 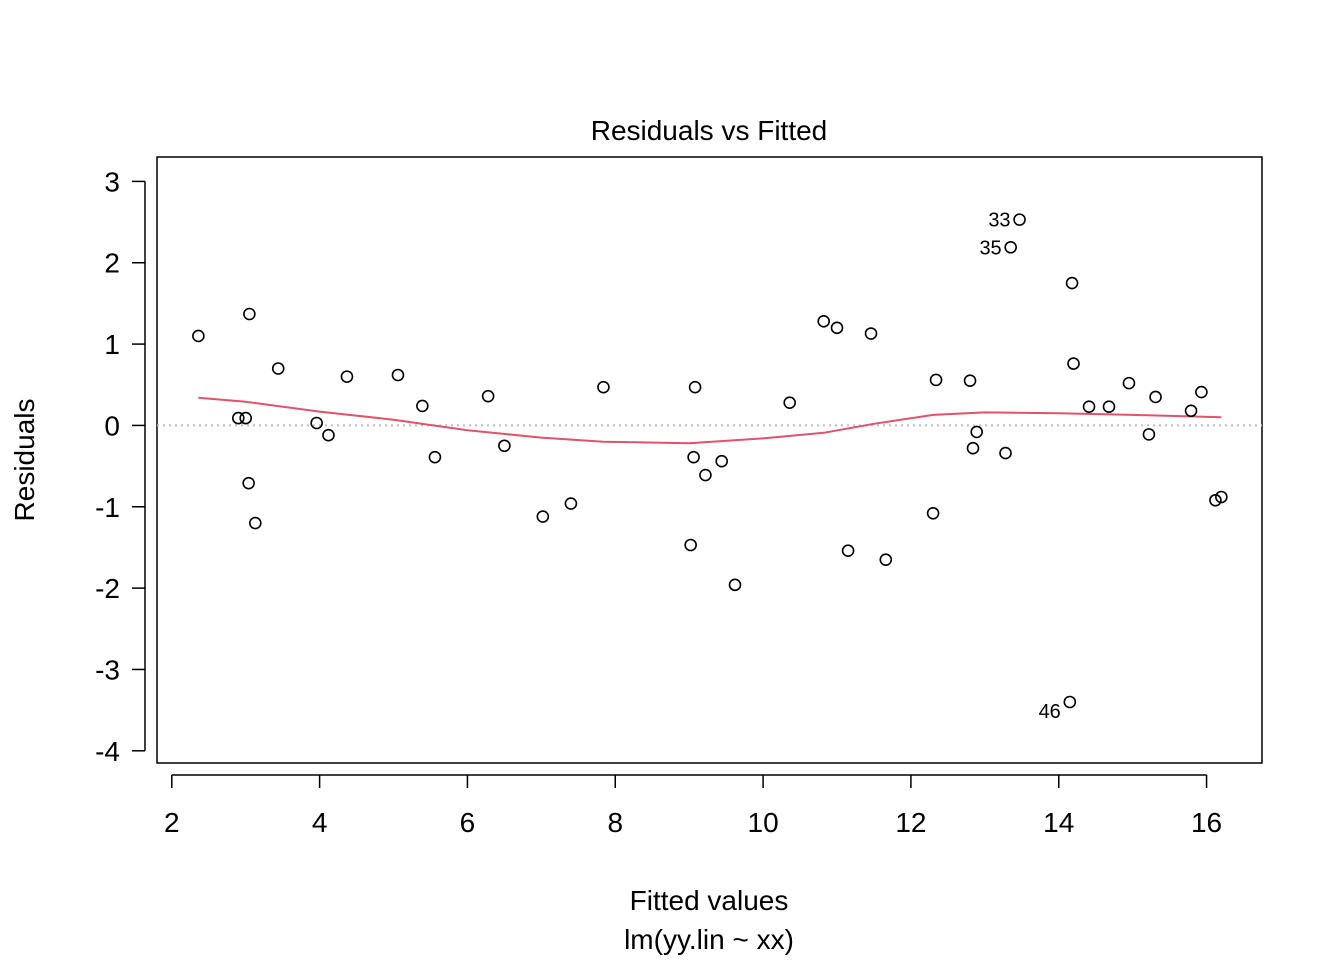 I want to click on y-tick-label: 1, so click(x=112, y=344).